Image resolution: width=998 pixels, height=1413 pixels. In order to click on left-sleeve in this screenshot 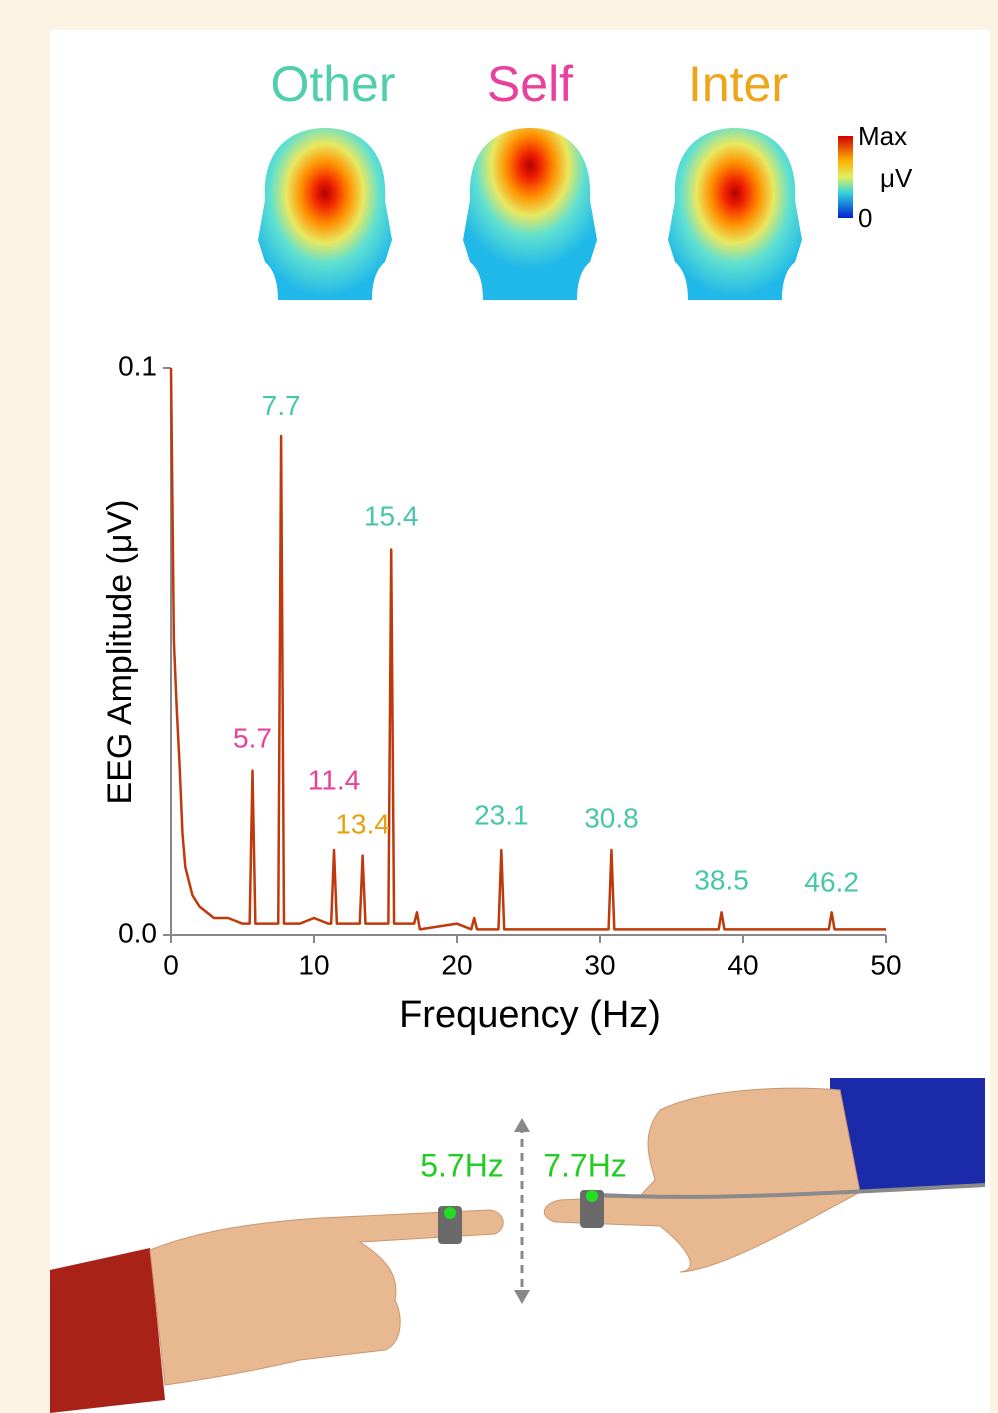, I will do `click(107, 1330)`.